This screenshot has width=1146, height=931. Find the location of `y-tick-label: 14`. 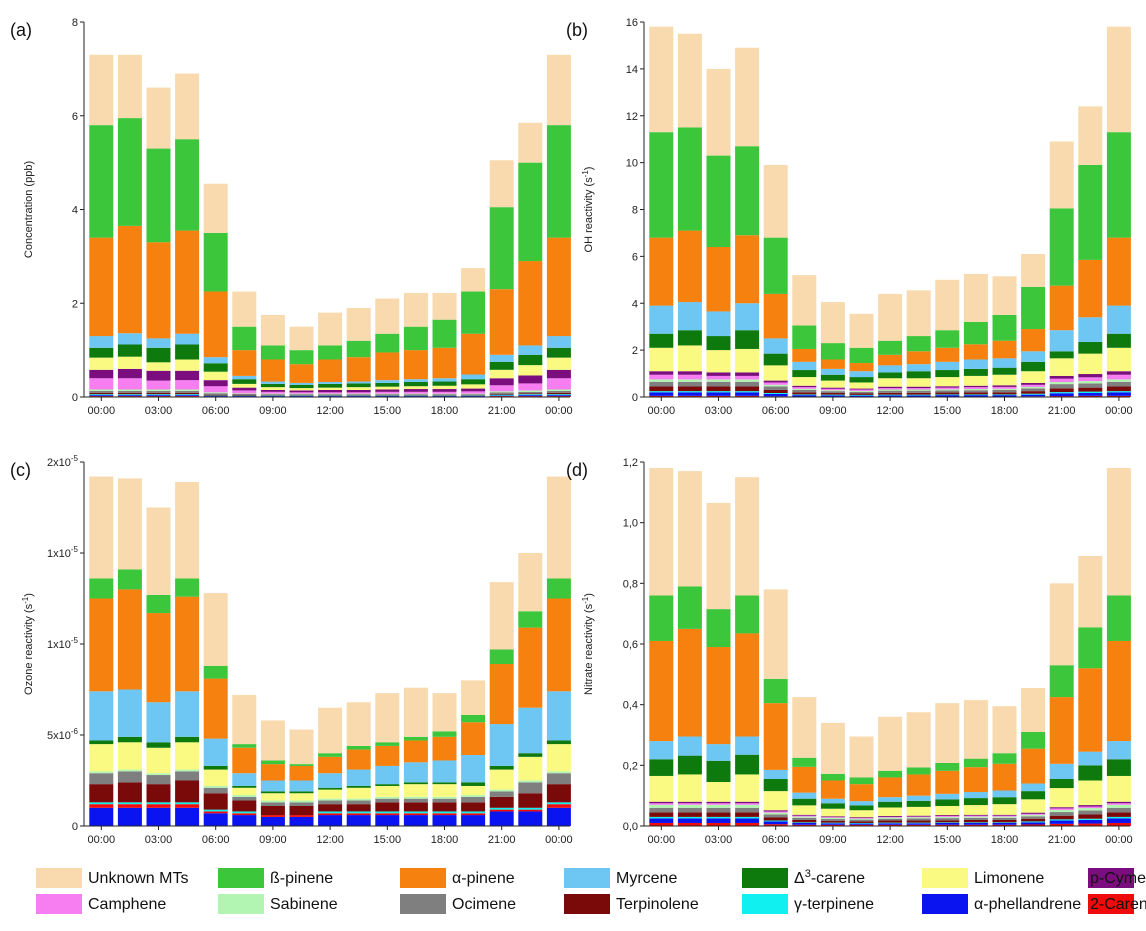

y-tick-label: 14 is located at coordinates (632, 70).